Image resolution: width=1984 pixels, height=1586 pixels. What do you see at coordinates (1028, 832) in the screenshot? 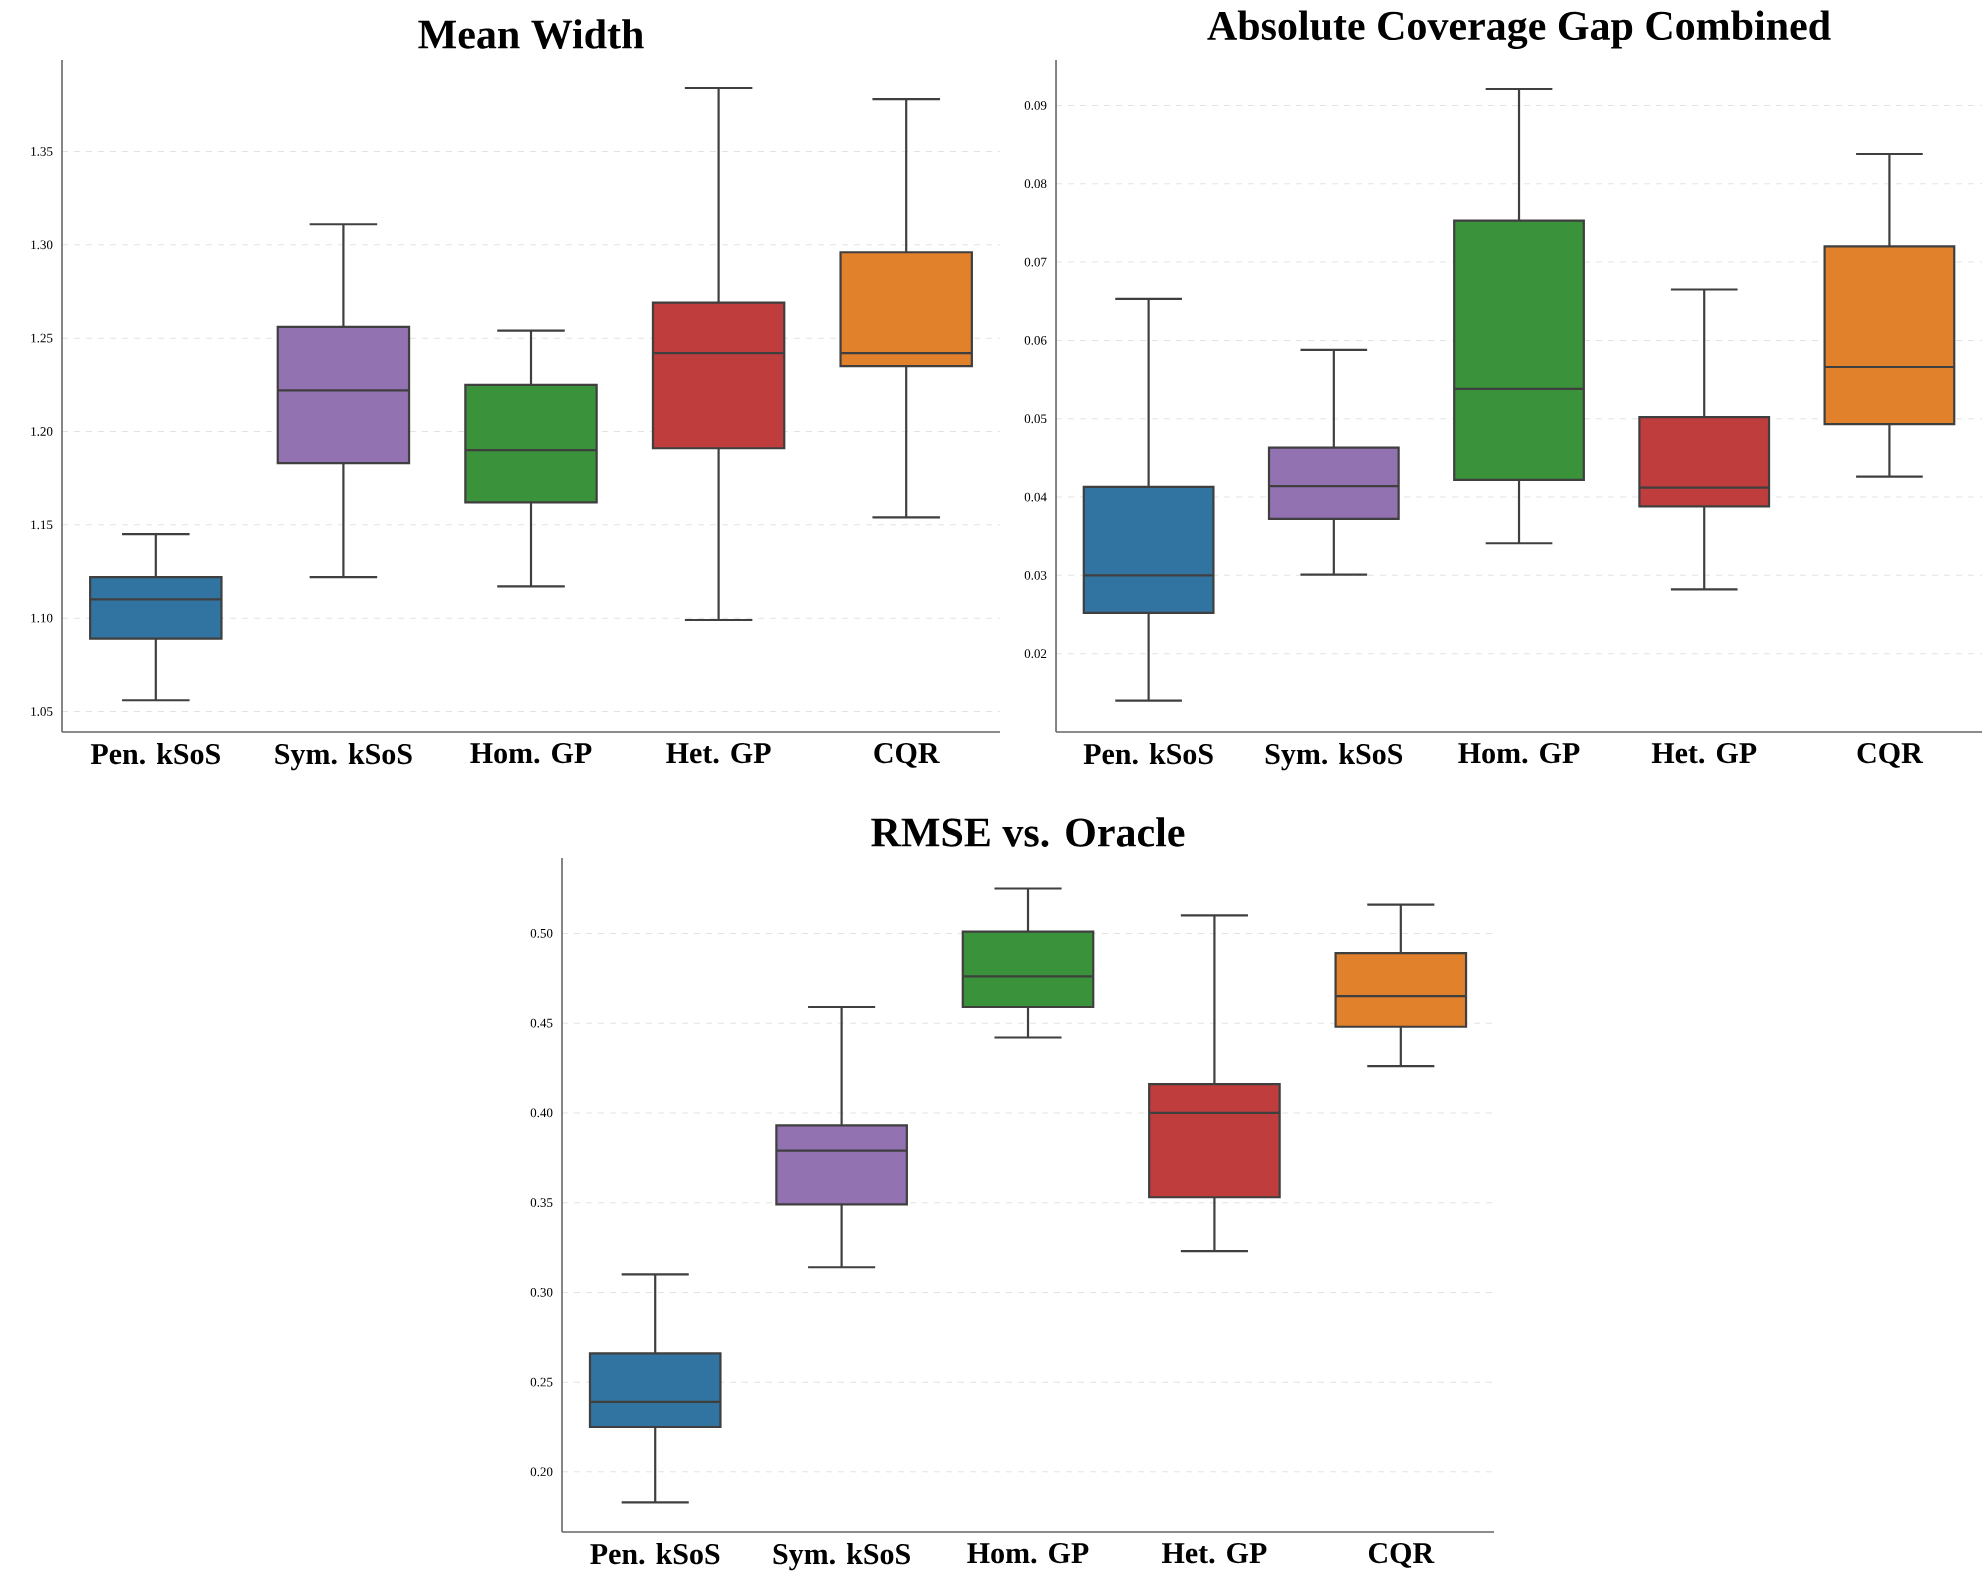
I see `chart-title: RMSE vs. Oracle` at bounding box center [1028, 832].